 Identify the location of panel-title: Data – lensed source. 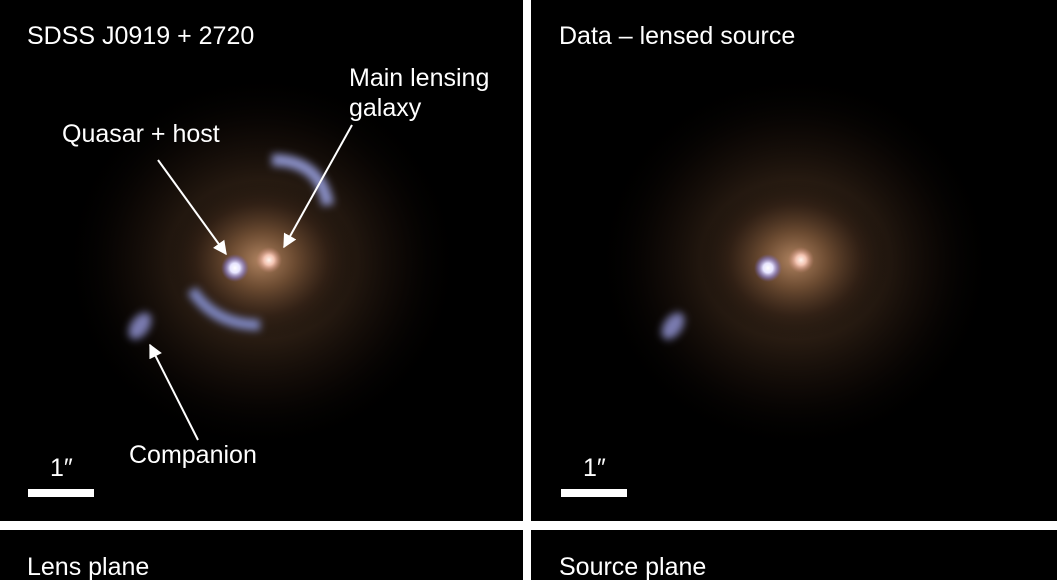
(677, 36).